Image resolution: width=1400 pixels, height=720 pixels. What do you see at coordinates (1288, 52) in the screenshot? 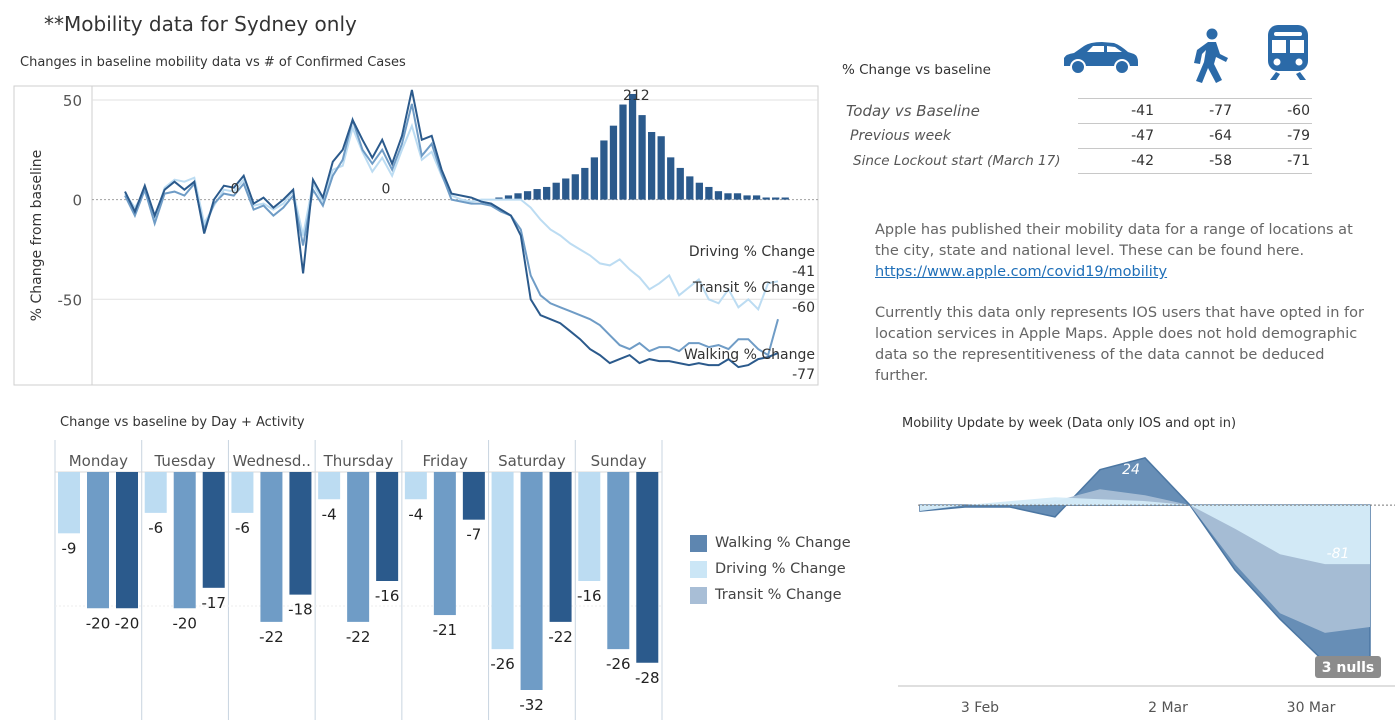
I see `train-icon` at bounding box center [1288, 52].